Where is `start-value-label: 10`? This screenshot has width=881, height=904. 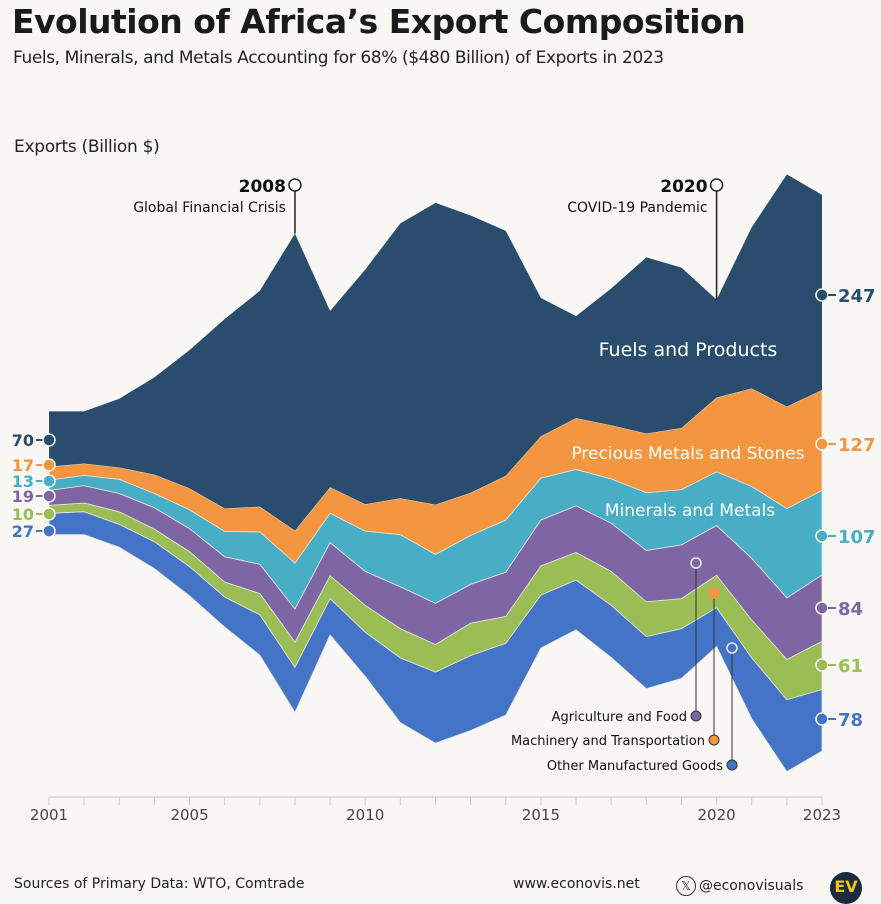 start-value-label: 10 is located at coordinates (23, 514).